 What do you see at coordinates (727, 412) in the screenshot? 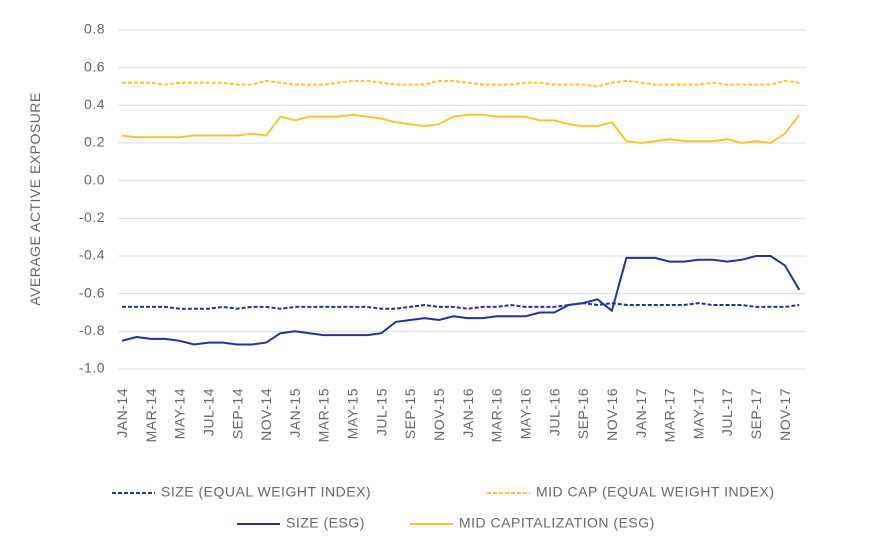
I see `x-tick-label: JUL-17` at bounding box center [727, 412].